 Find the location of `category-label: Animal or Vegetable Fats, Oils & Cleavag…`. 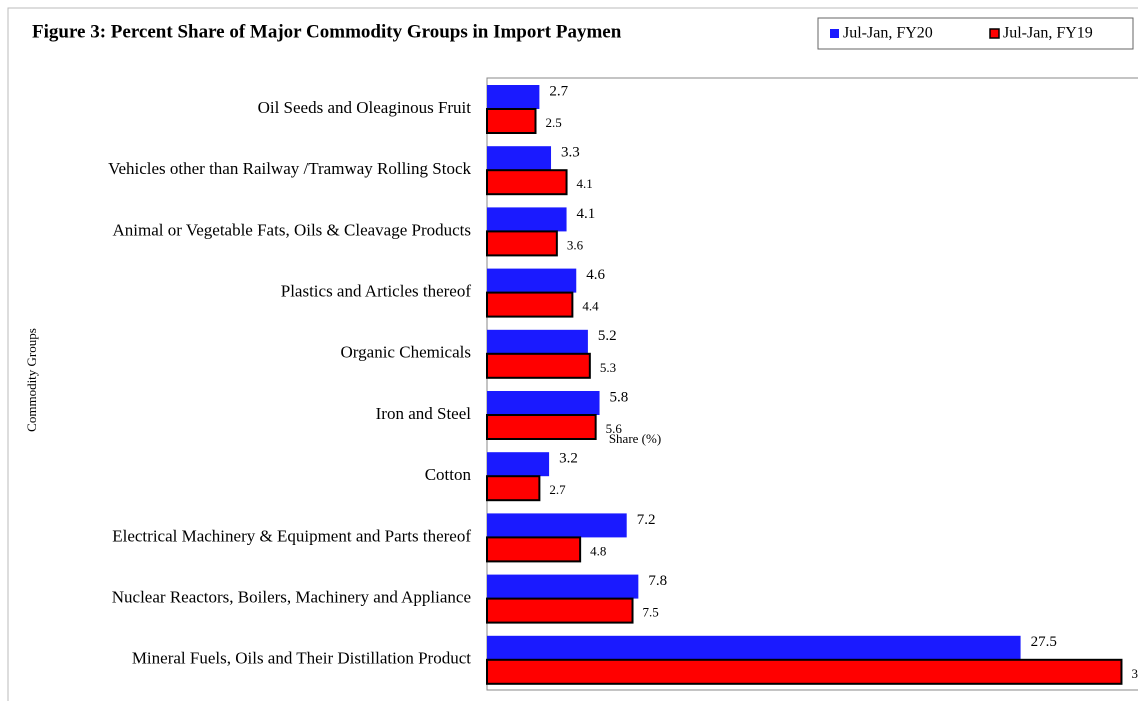

category-label: Animal or Vegetable Fats, Oils & Cleavag… is located at coordinates (291, 229).